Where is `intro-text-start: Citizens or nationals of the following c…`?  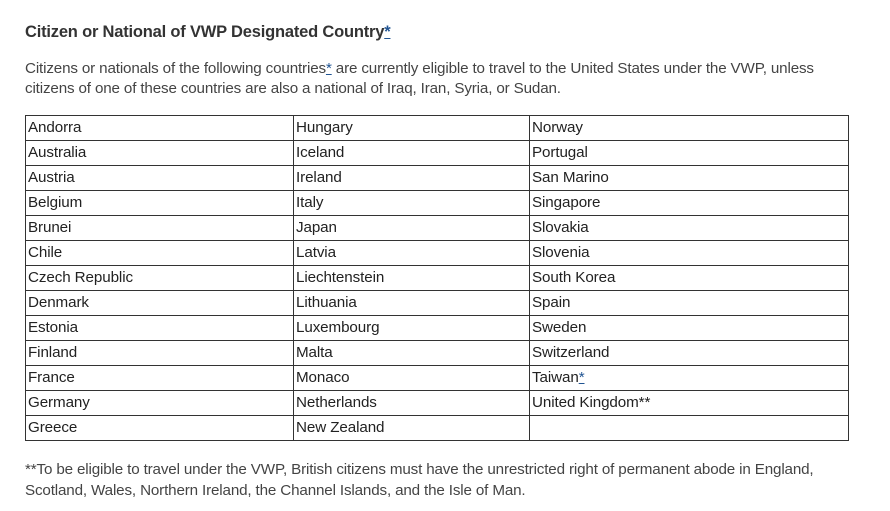 intro-text-start: Citizens or nationals of the following c… is located at coordinates (175, 68).